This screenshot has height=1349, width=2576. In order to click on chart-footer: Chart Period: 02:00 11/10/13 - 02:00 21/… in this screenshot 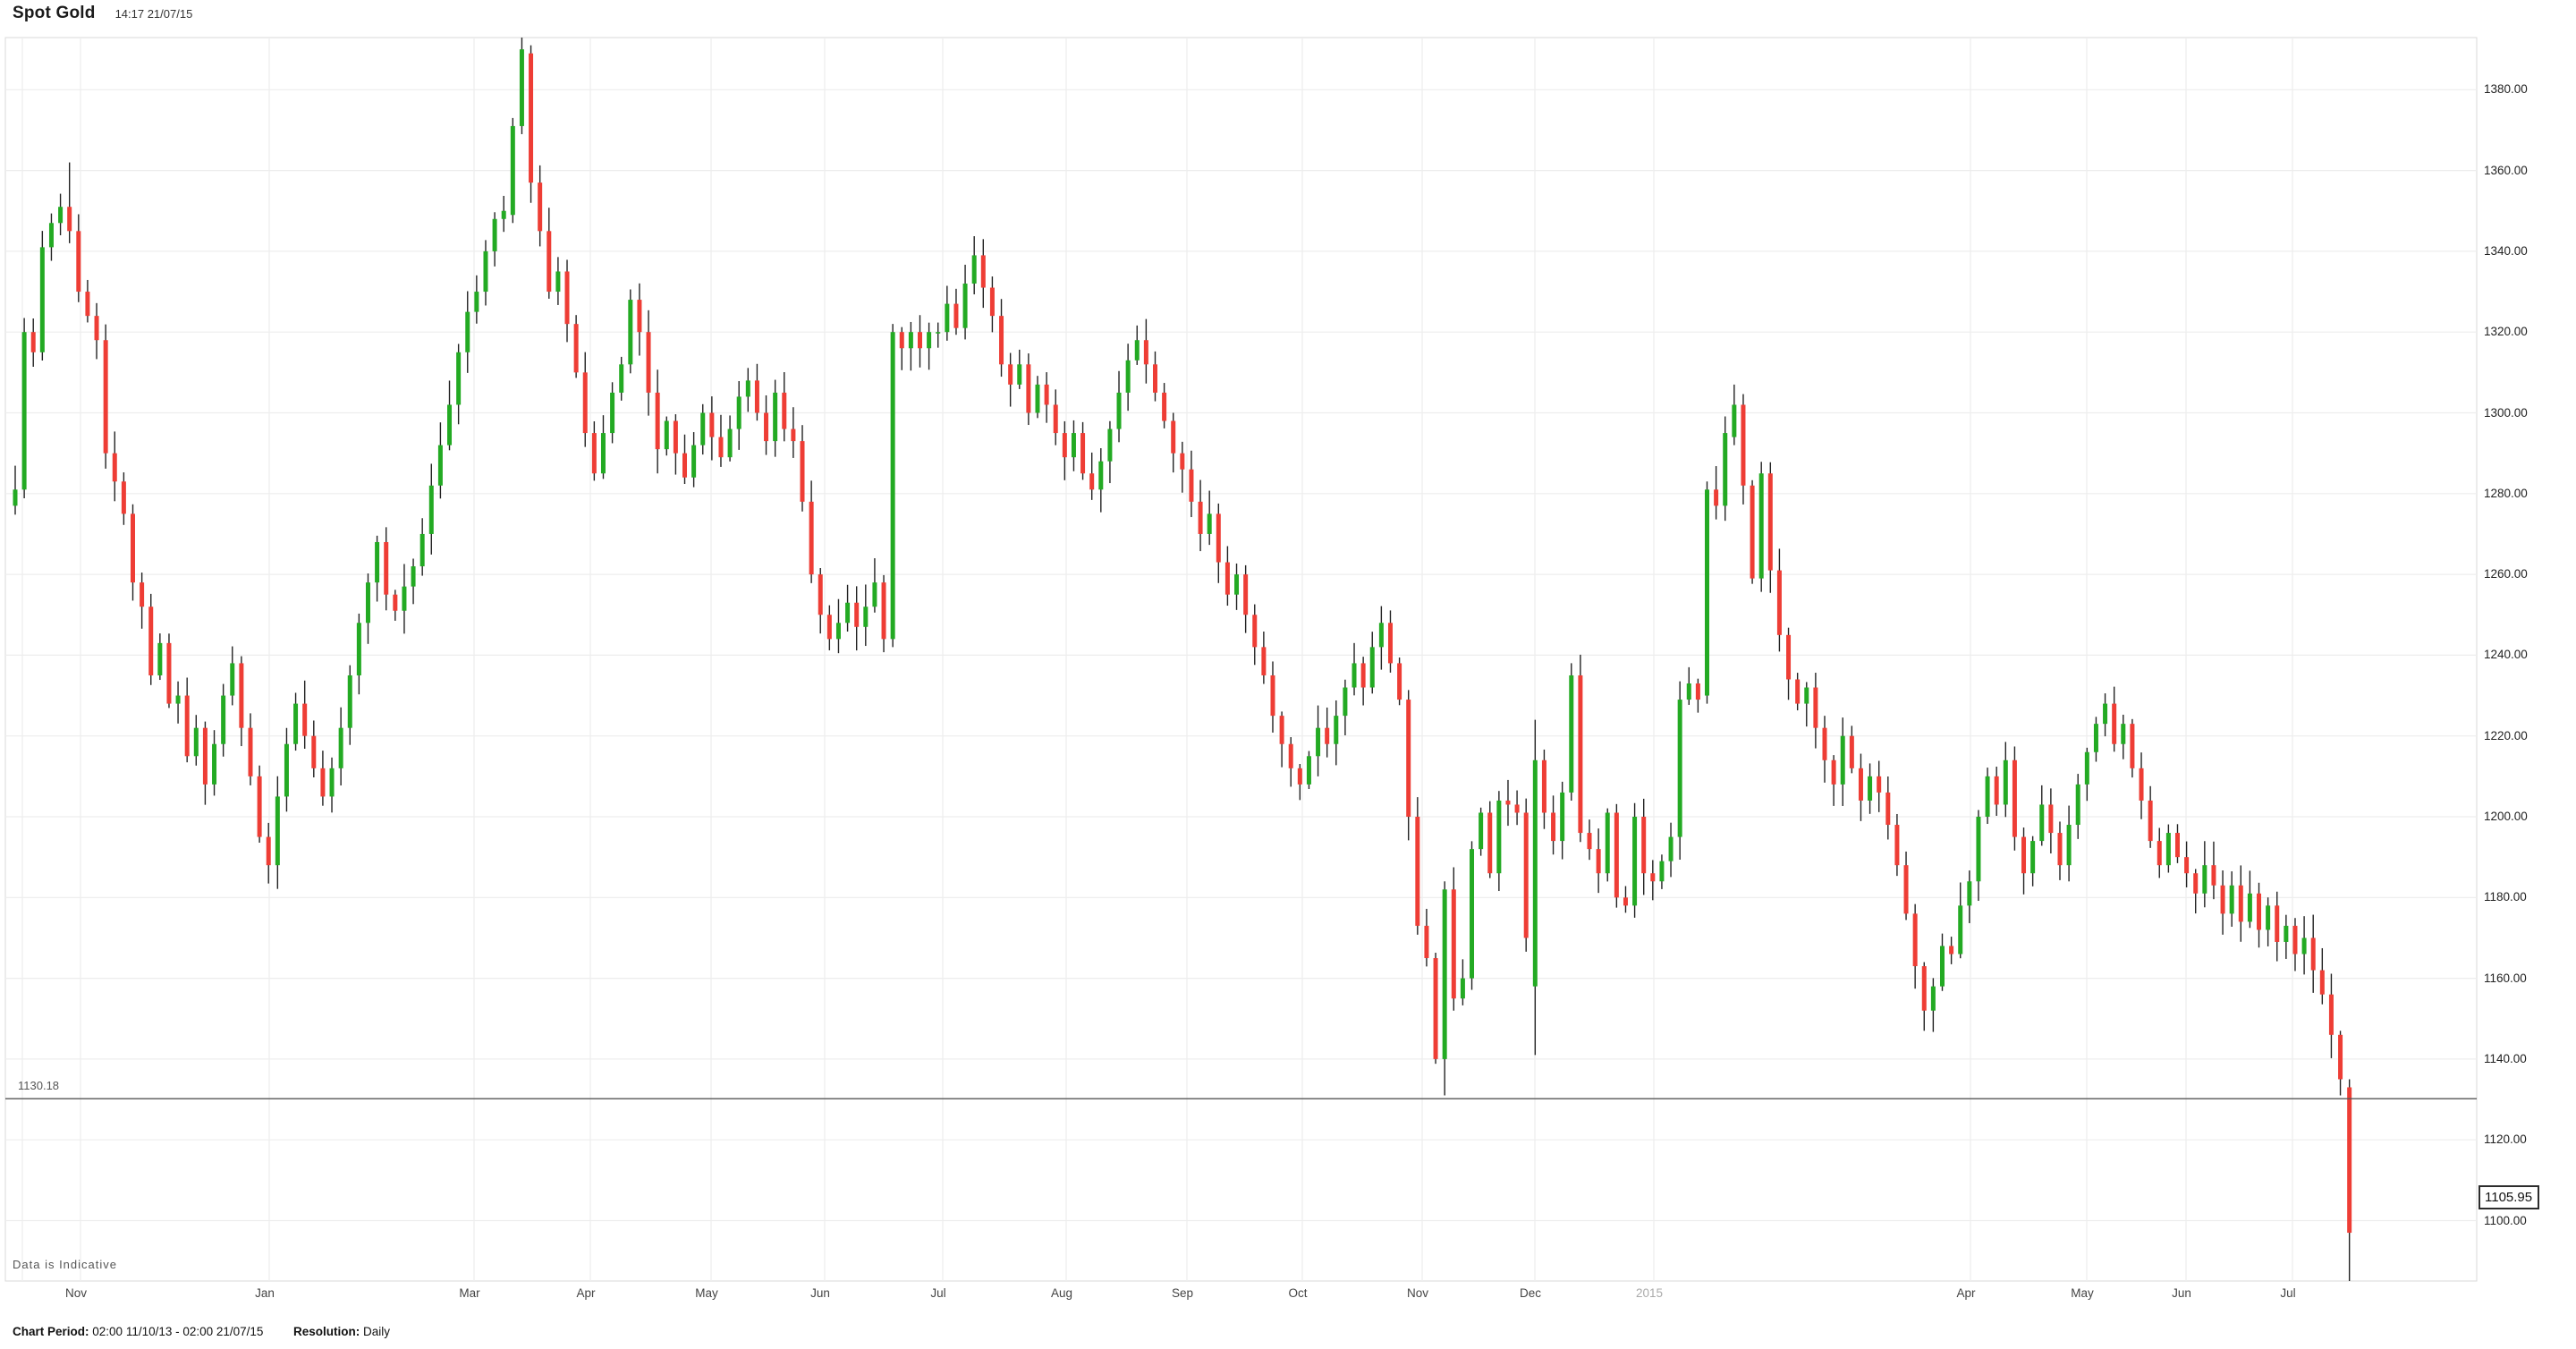, I will do `click(201, 1331)`.